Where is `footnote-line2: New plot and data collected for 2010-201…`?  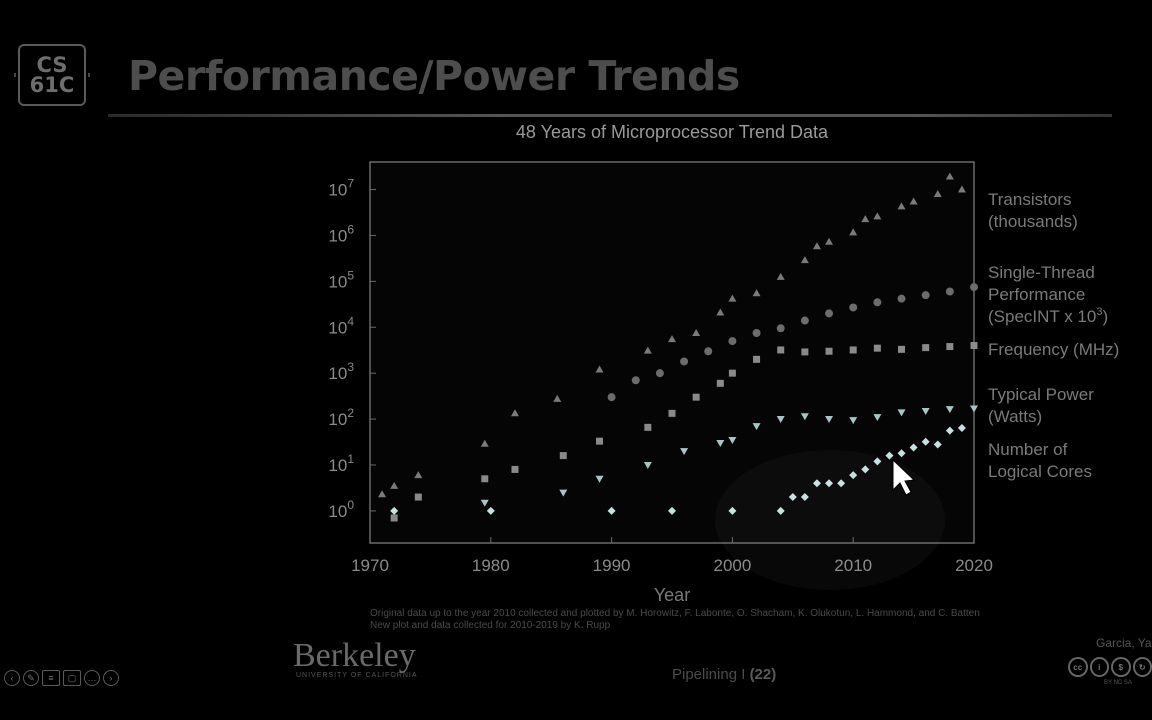
footnote-line2: New plot and data collected for 2010-201… is located at coordinates (490, 625).